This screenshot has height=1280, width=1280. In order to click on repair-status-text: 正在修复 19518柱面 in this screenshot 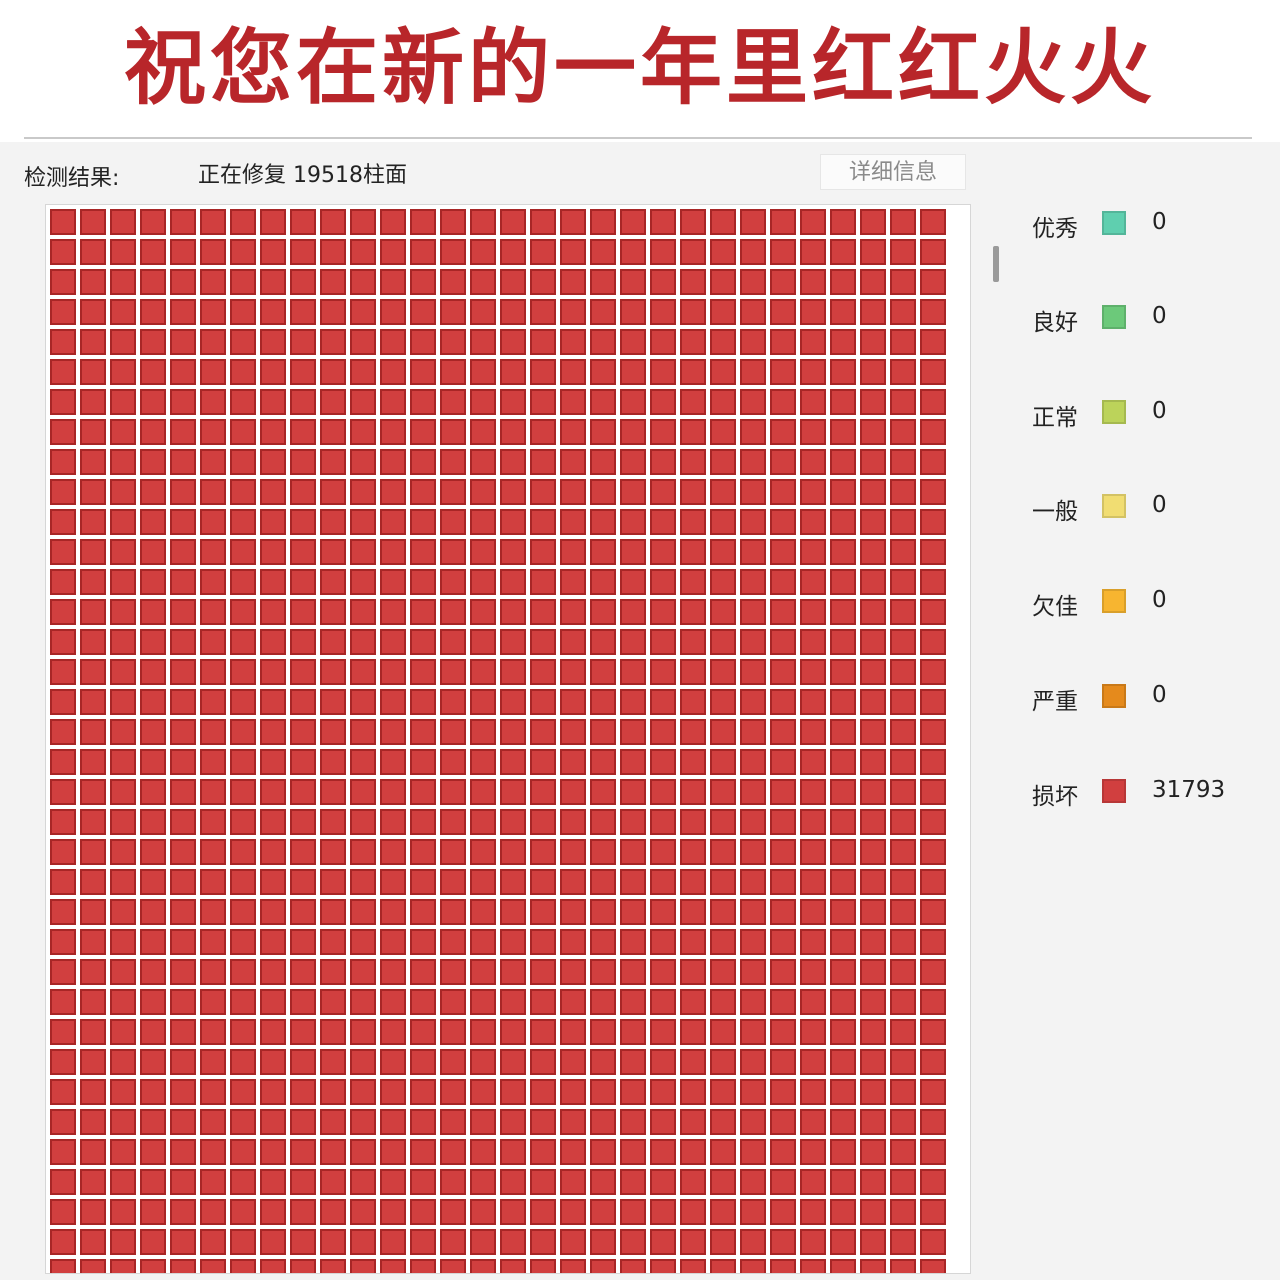, I will do `click(302, 175)`.